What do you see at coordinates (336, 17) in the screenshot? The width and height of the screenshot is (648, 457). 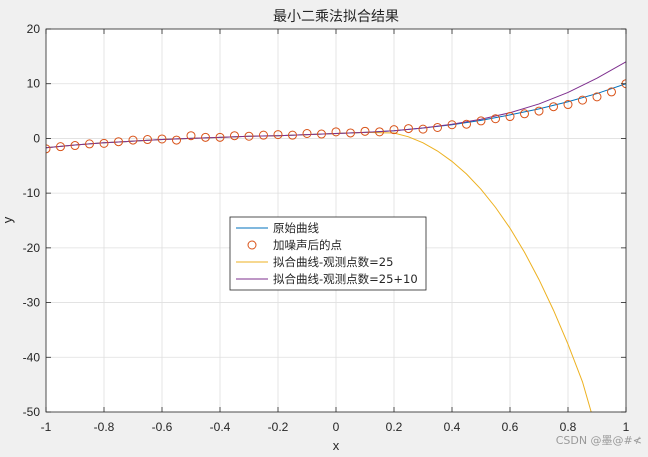 I see `chart-title: 最小二乘法拟合结果` at bounding box center [336, 17].